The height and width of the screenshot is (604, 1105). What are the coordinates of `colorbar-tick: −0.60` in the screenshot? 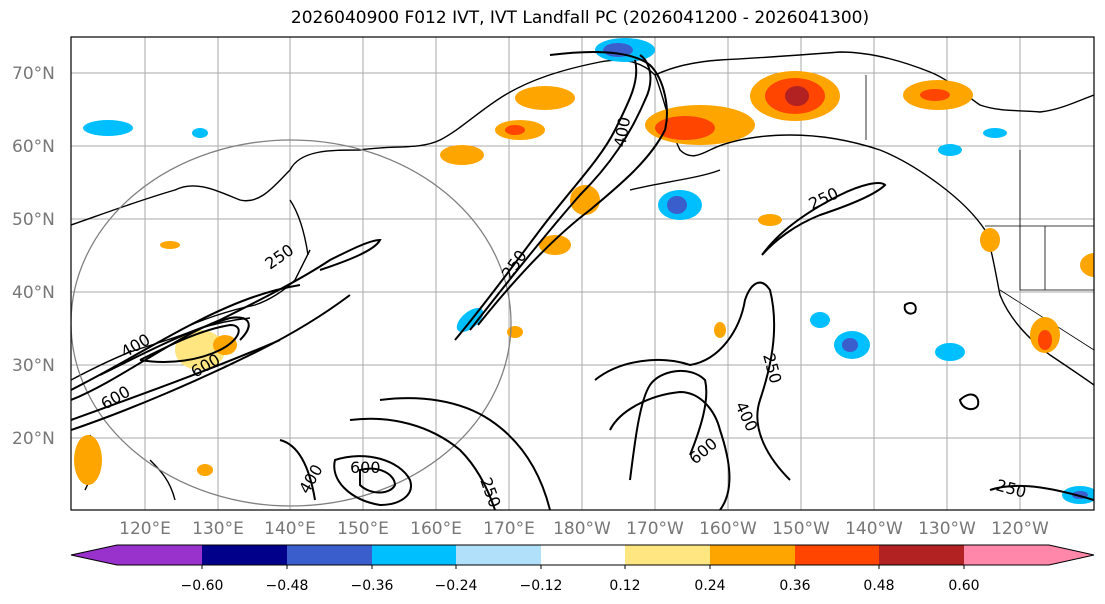 It's located at (202, 586).